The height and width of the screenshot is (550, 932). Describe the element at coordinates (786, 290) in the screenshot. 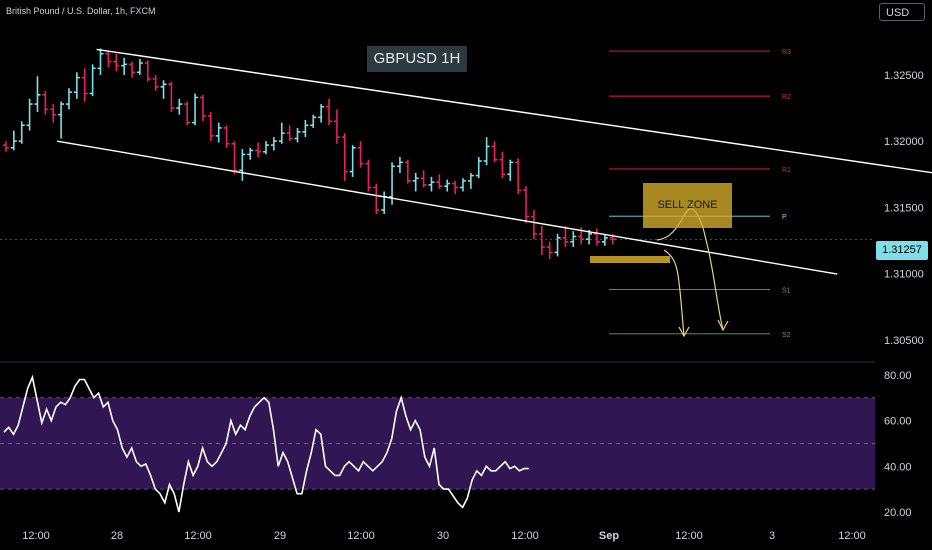

I see `pivot-label-s1: S1` at that location.